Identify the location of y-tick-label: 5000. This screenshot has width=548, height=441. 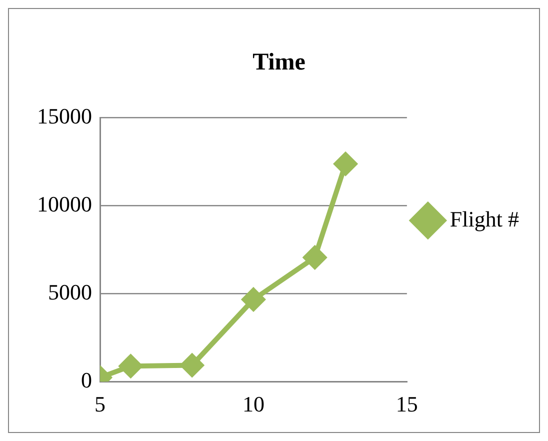
(70, 291).